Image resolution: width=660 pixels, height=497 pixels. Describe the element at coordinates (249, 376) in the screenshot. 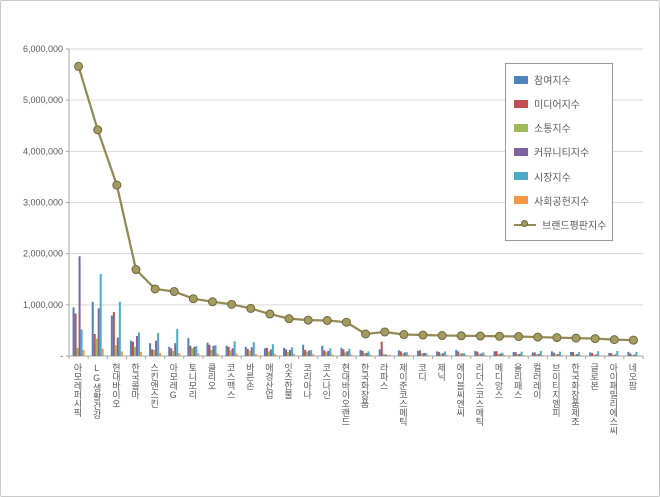

I see `x-axis-label: 바른손` at that location.